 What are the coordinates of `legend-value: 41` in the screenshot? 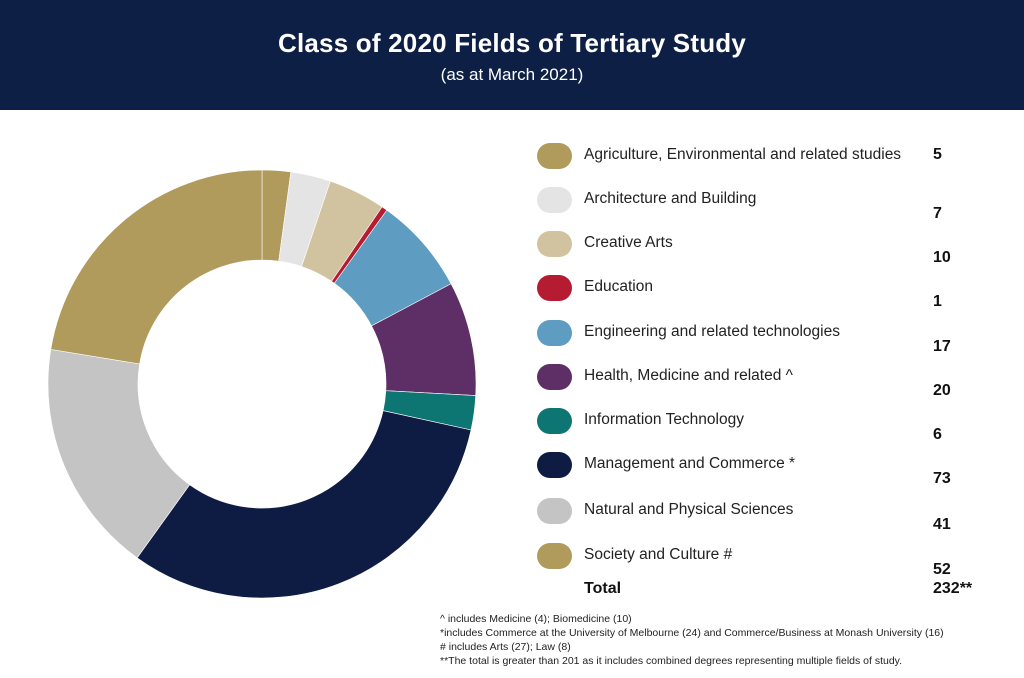 It's located at (942, 524).